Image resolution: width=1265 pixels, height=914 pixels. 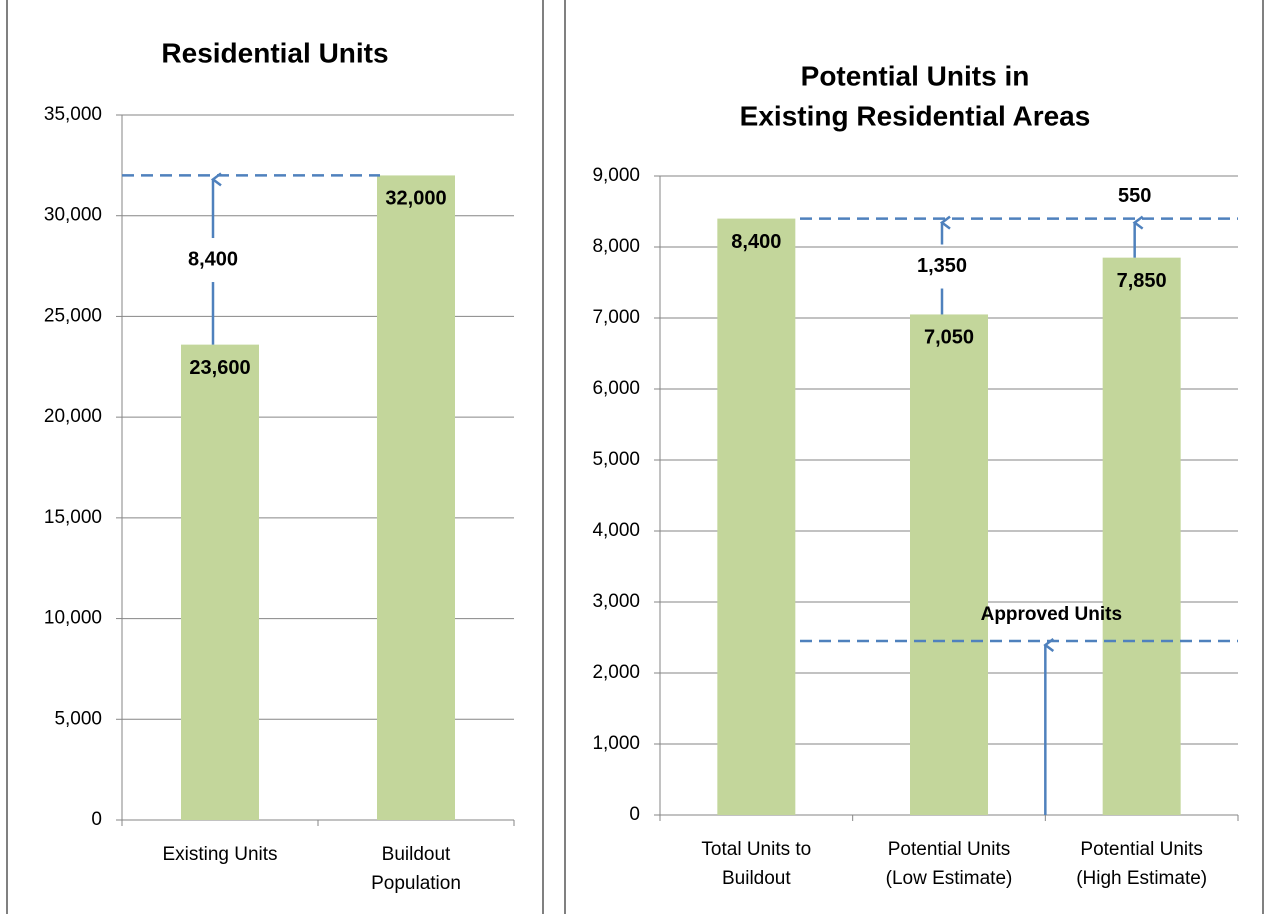 What do you see at coordinates (616, 530) in the screenshot?
I see `y-tick-label: 4,000` at bounding box center [616, 530].